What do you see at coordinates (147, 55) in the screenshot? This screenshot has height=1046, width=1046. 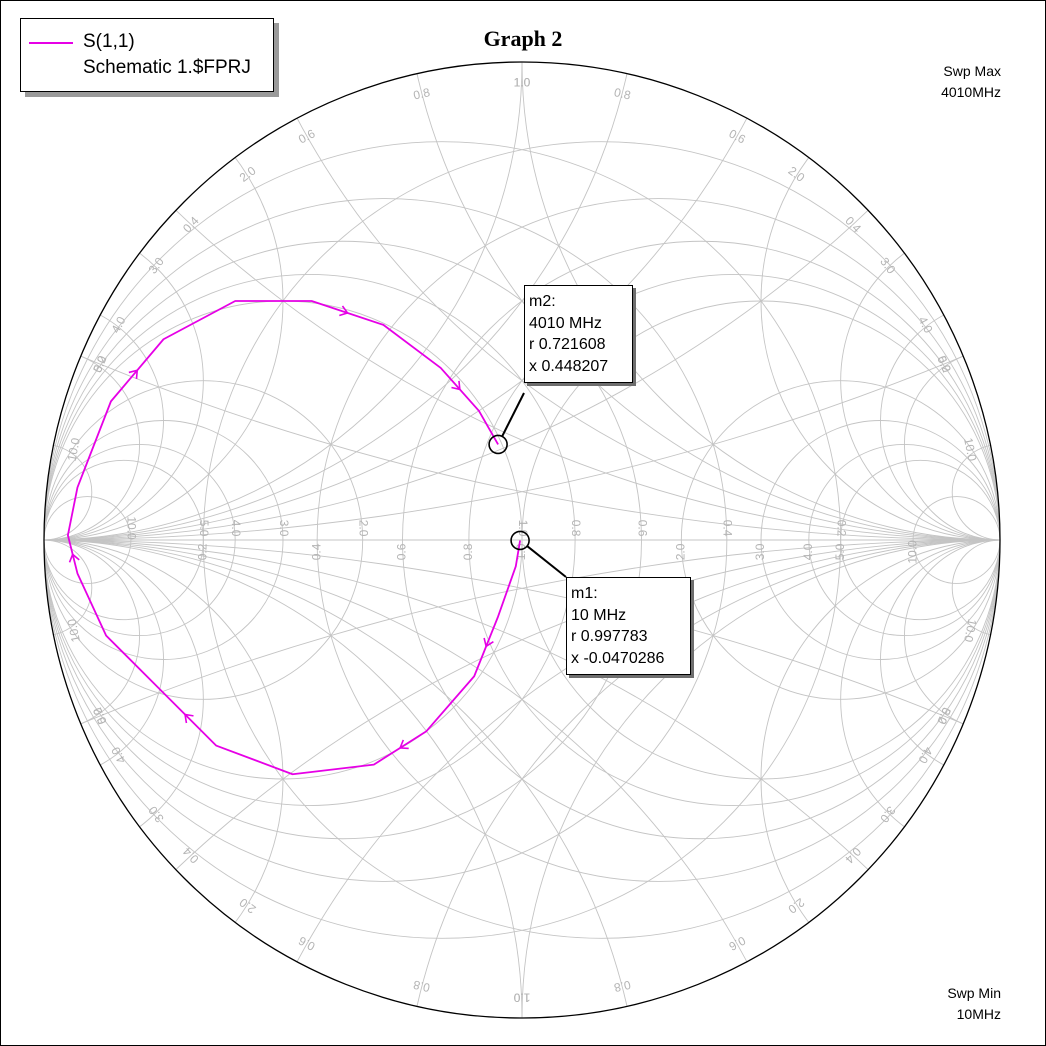 I see `legend: S(1,1) Schematic 1.$FPRJ` at bounding box center [147, 55].